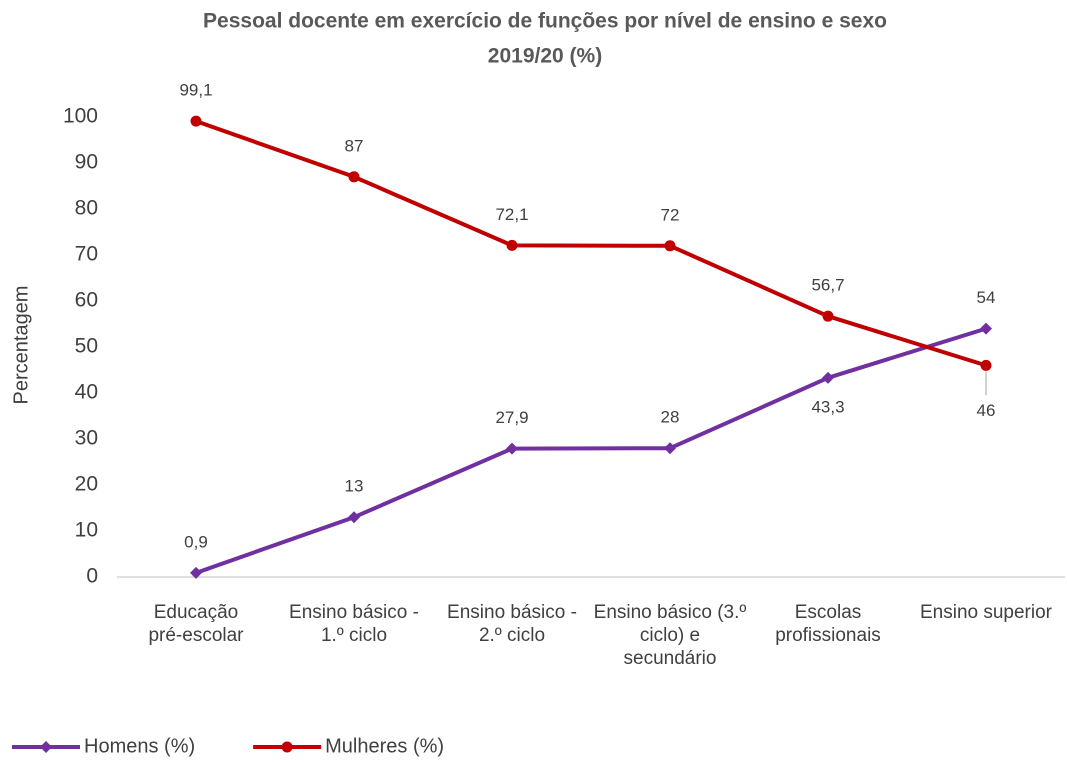 Image resolution: width=1067 pixels, height=762 pixels. I want to click on y-tick-label: 70, so click(86, 254).